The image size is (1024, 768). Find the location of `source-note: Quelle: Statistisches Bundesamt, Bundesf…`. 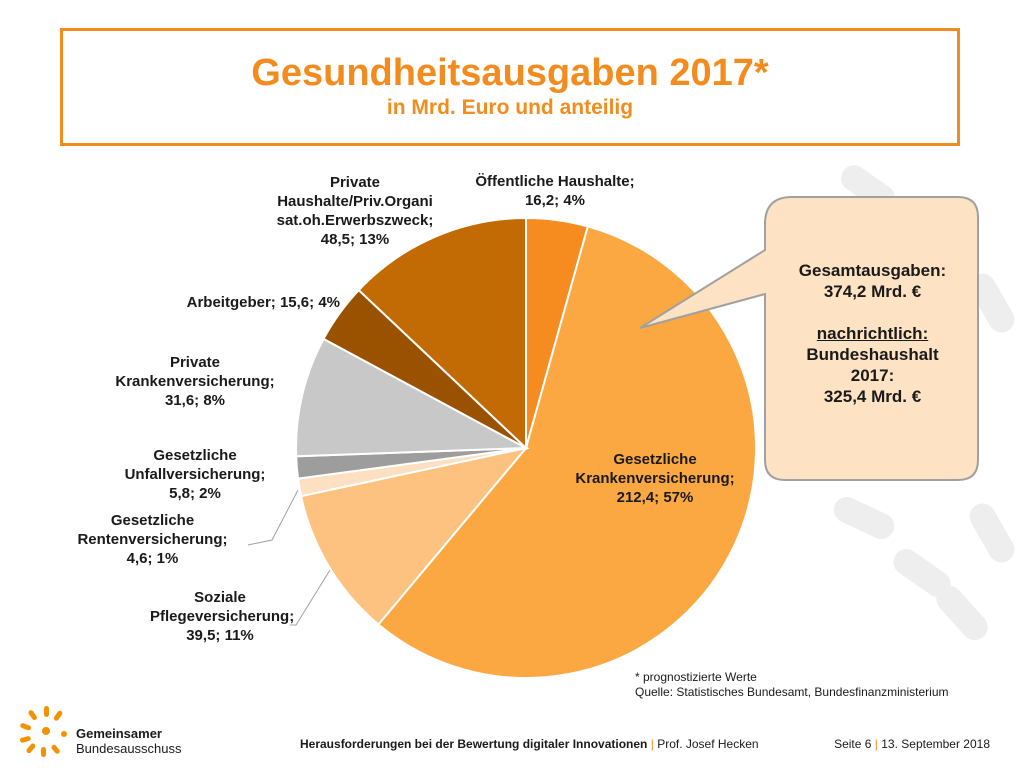

source-note: Quelle: Statistisches Bundesamt, Bundesf… is located at coordinates (792, 692).